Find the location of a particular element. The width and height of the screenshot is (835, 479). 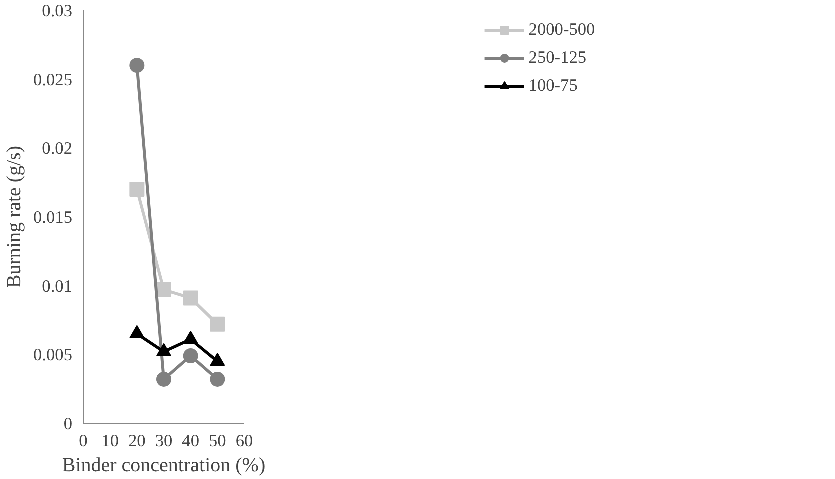

y-tick-label: 0.03 is located at coordinates (57, 11).